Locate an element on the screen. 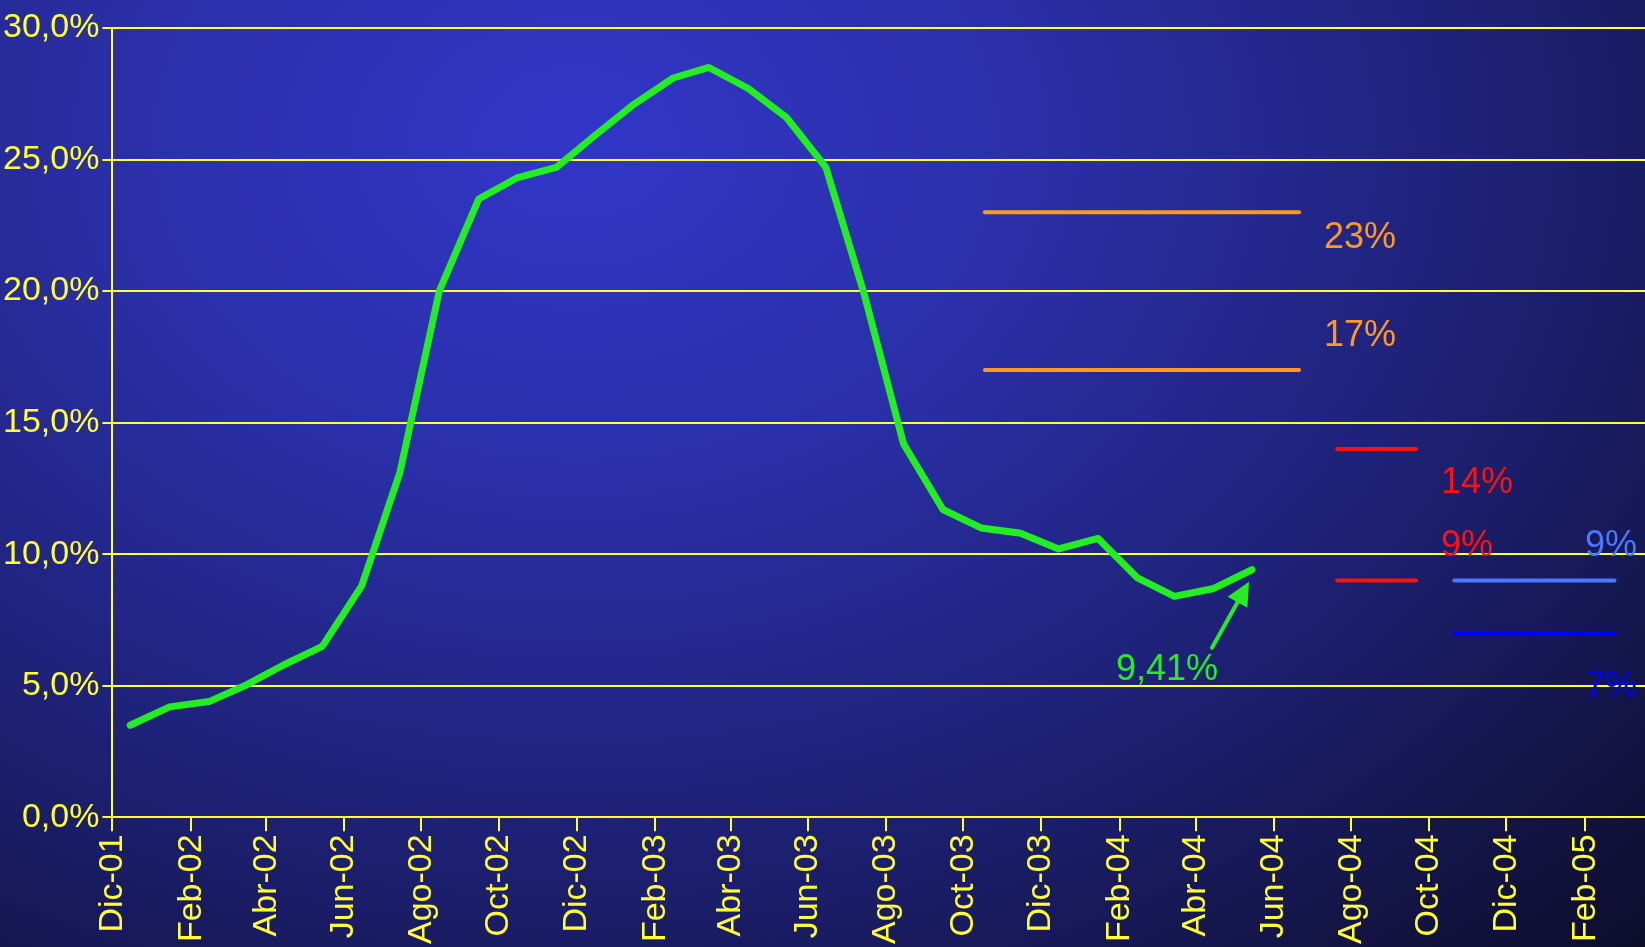  x-tick-label: Jun-04 is located at coordinates (1270, 886).